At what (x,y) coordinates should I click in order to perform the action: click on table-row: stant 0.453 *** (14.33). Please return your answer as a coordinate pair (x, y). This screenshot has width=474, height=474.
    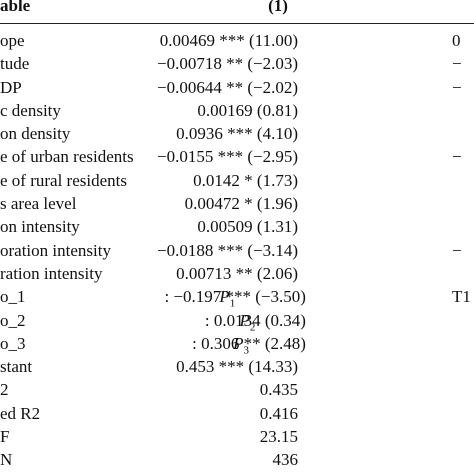
    Looking at the image, I should click on (237, 366).